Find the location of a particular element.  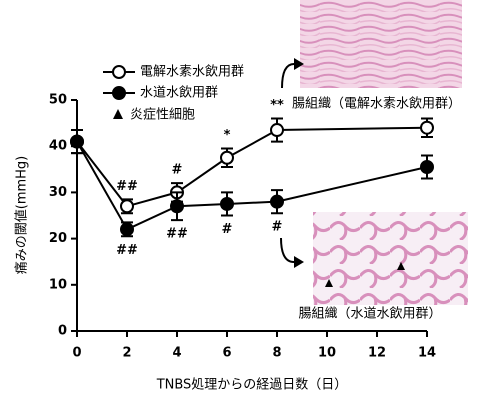

x-axis-label: TNBS処理からの経過日数（日） is located at coordinates (252, 385).